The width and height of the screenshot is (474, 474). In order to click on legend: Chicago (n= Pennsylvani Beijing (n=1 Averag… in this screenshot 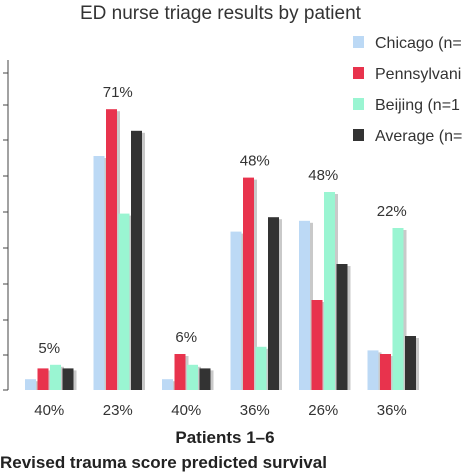, I will do `click(407, 90)`.